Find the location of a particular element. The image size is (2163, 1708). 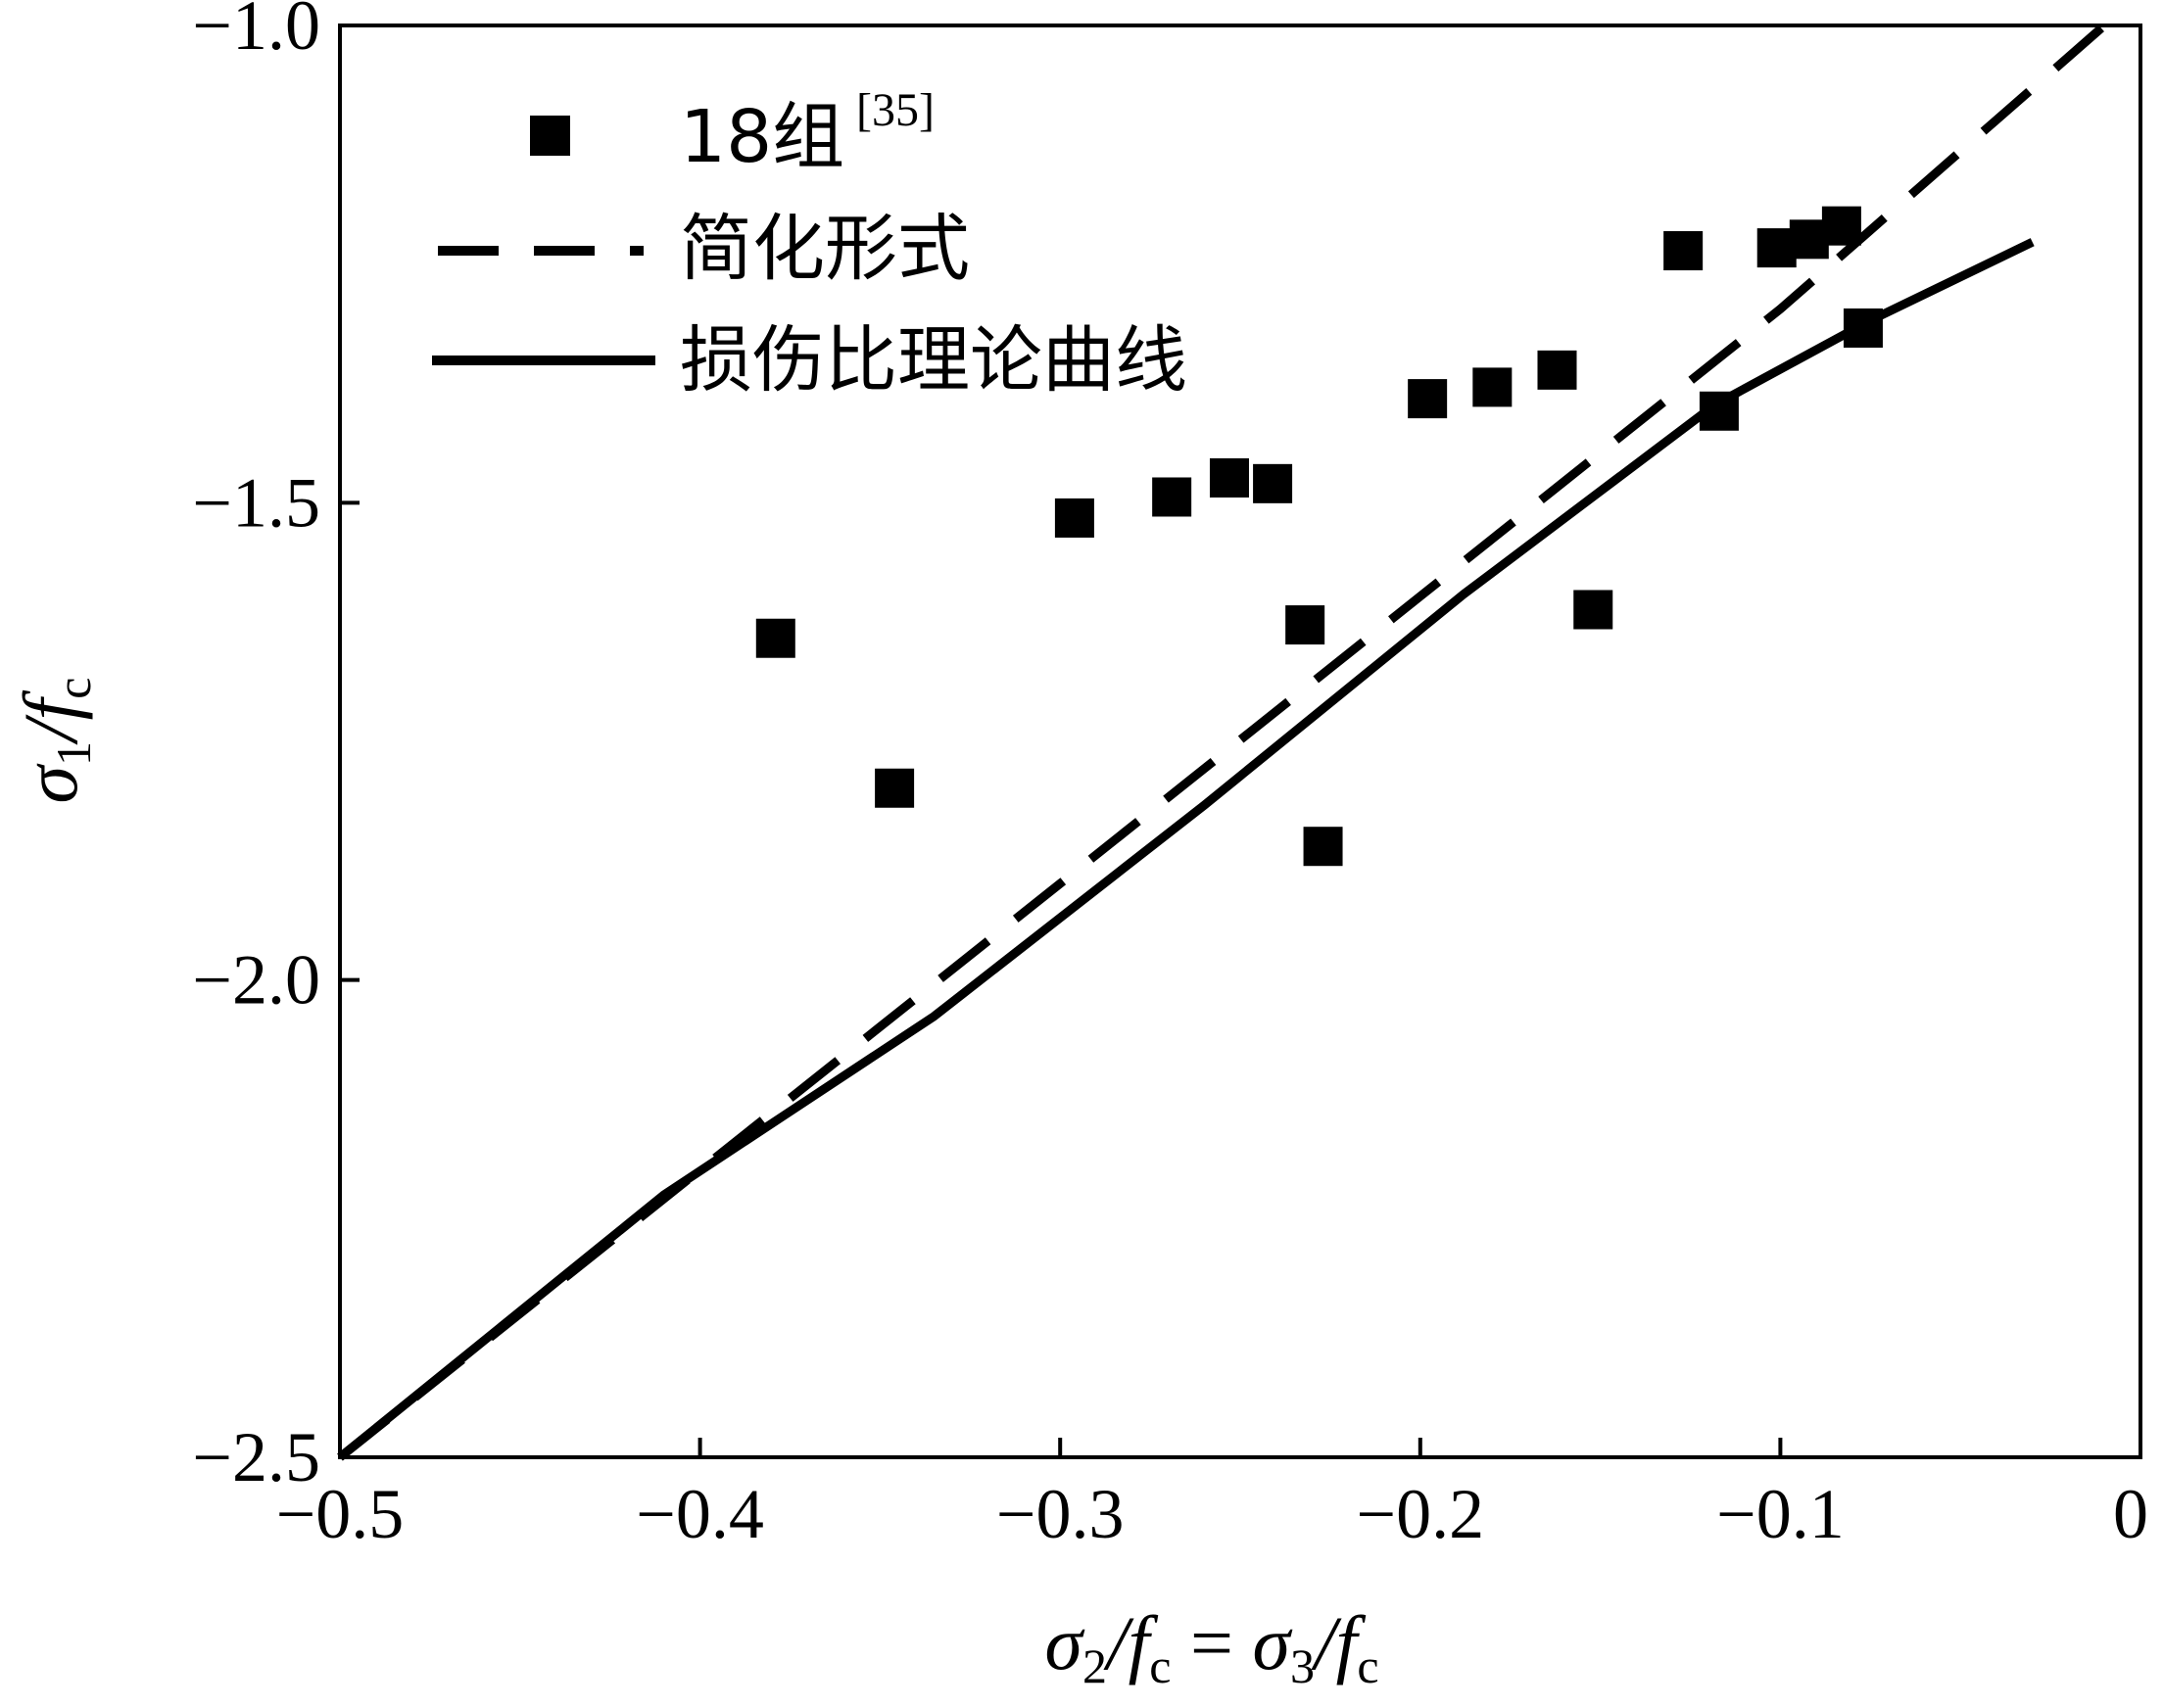

x-tick-label: −0.1 is located at coordinates (1781, 1514).